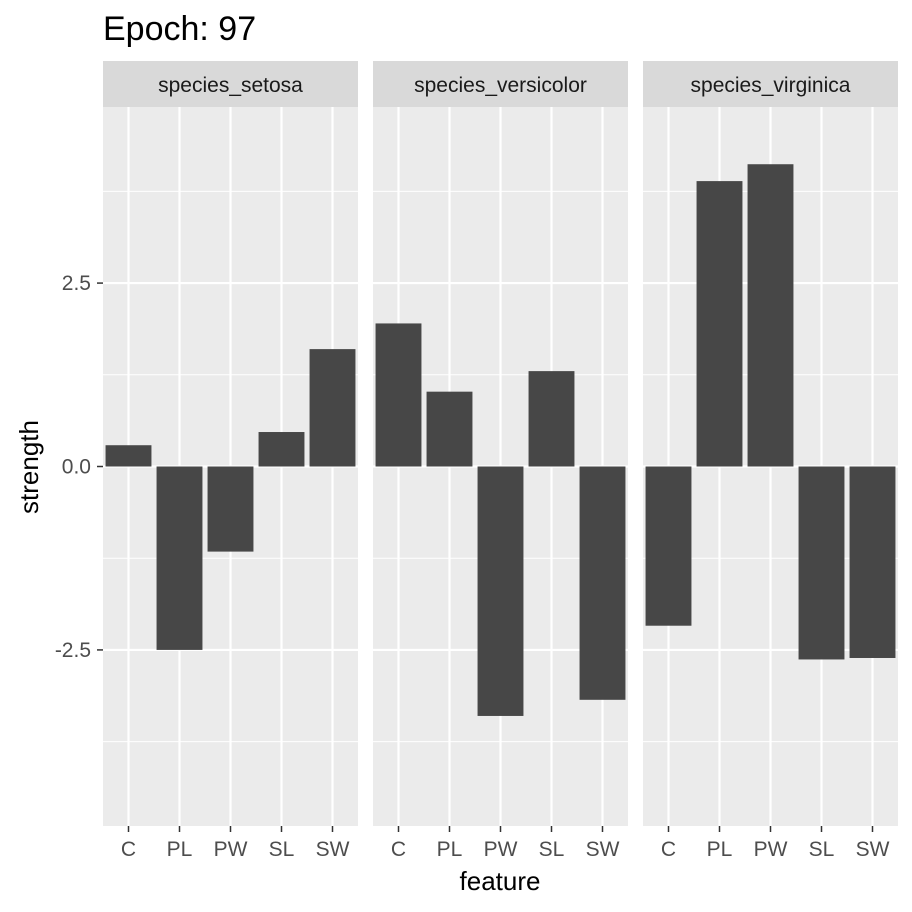  What do you see at coordinates (76, 283) in the screenshot?
I see `y-tick-label: 2.5` at bounding box center [76, 283].